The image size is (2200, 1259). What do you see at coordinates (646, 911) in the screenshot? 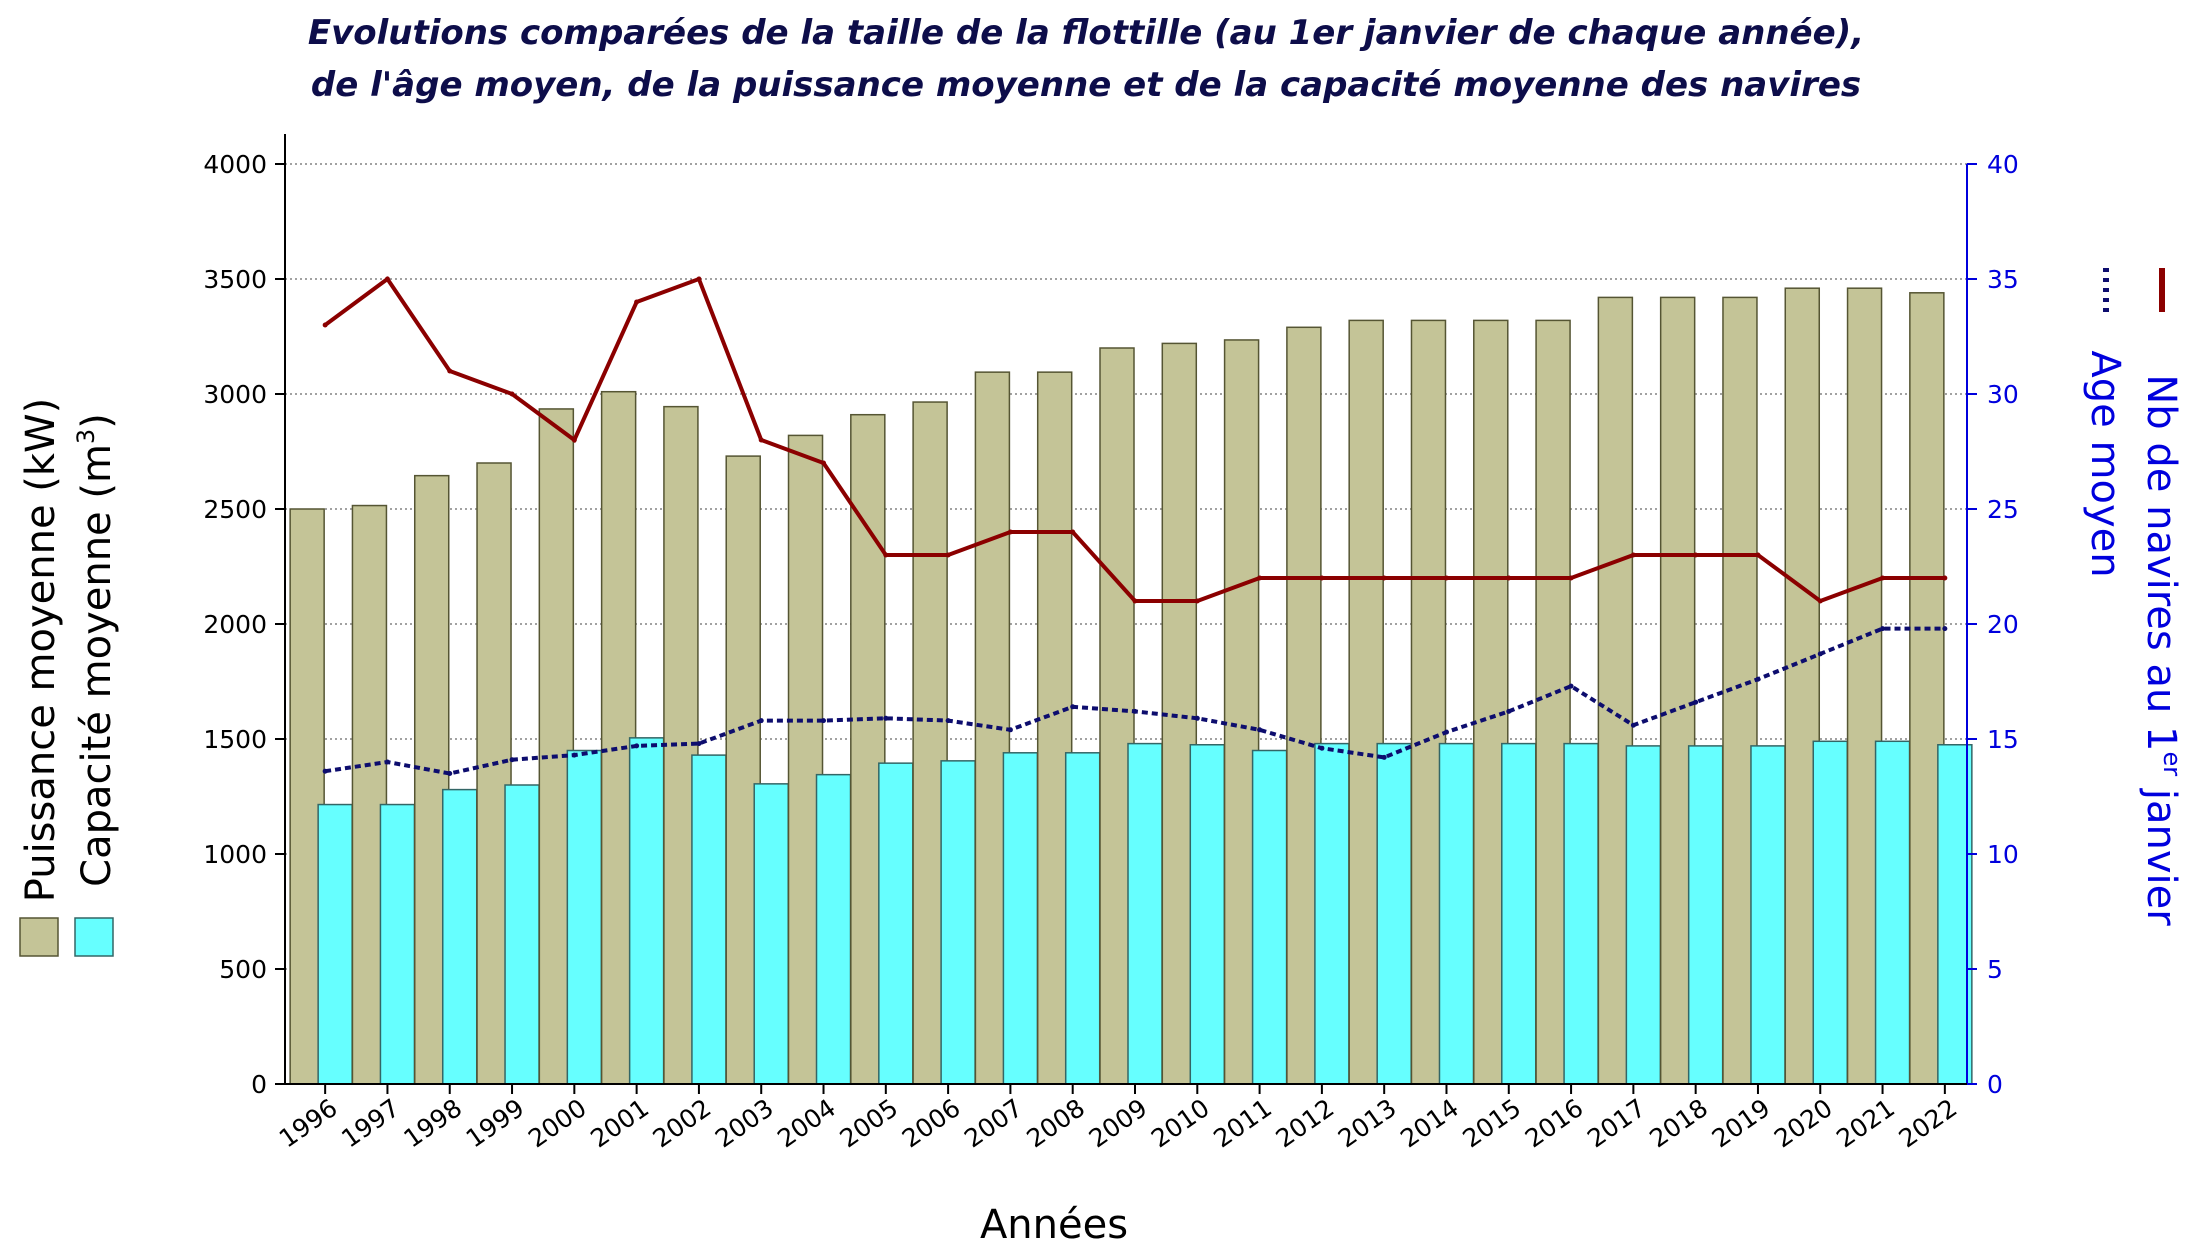
I see `bar-capacity-2001` at bounding box center [646, 911].